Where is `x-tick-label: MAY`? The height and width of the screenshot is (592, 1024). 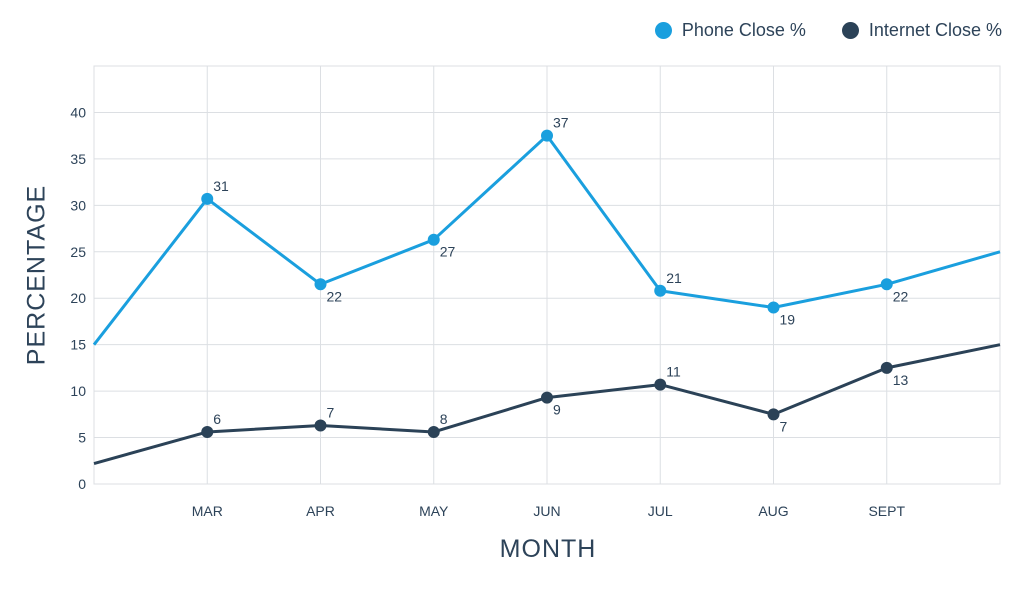
x-tick-label: MAY is located at coordinates (434, 511).